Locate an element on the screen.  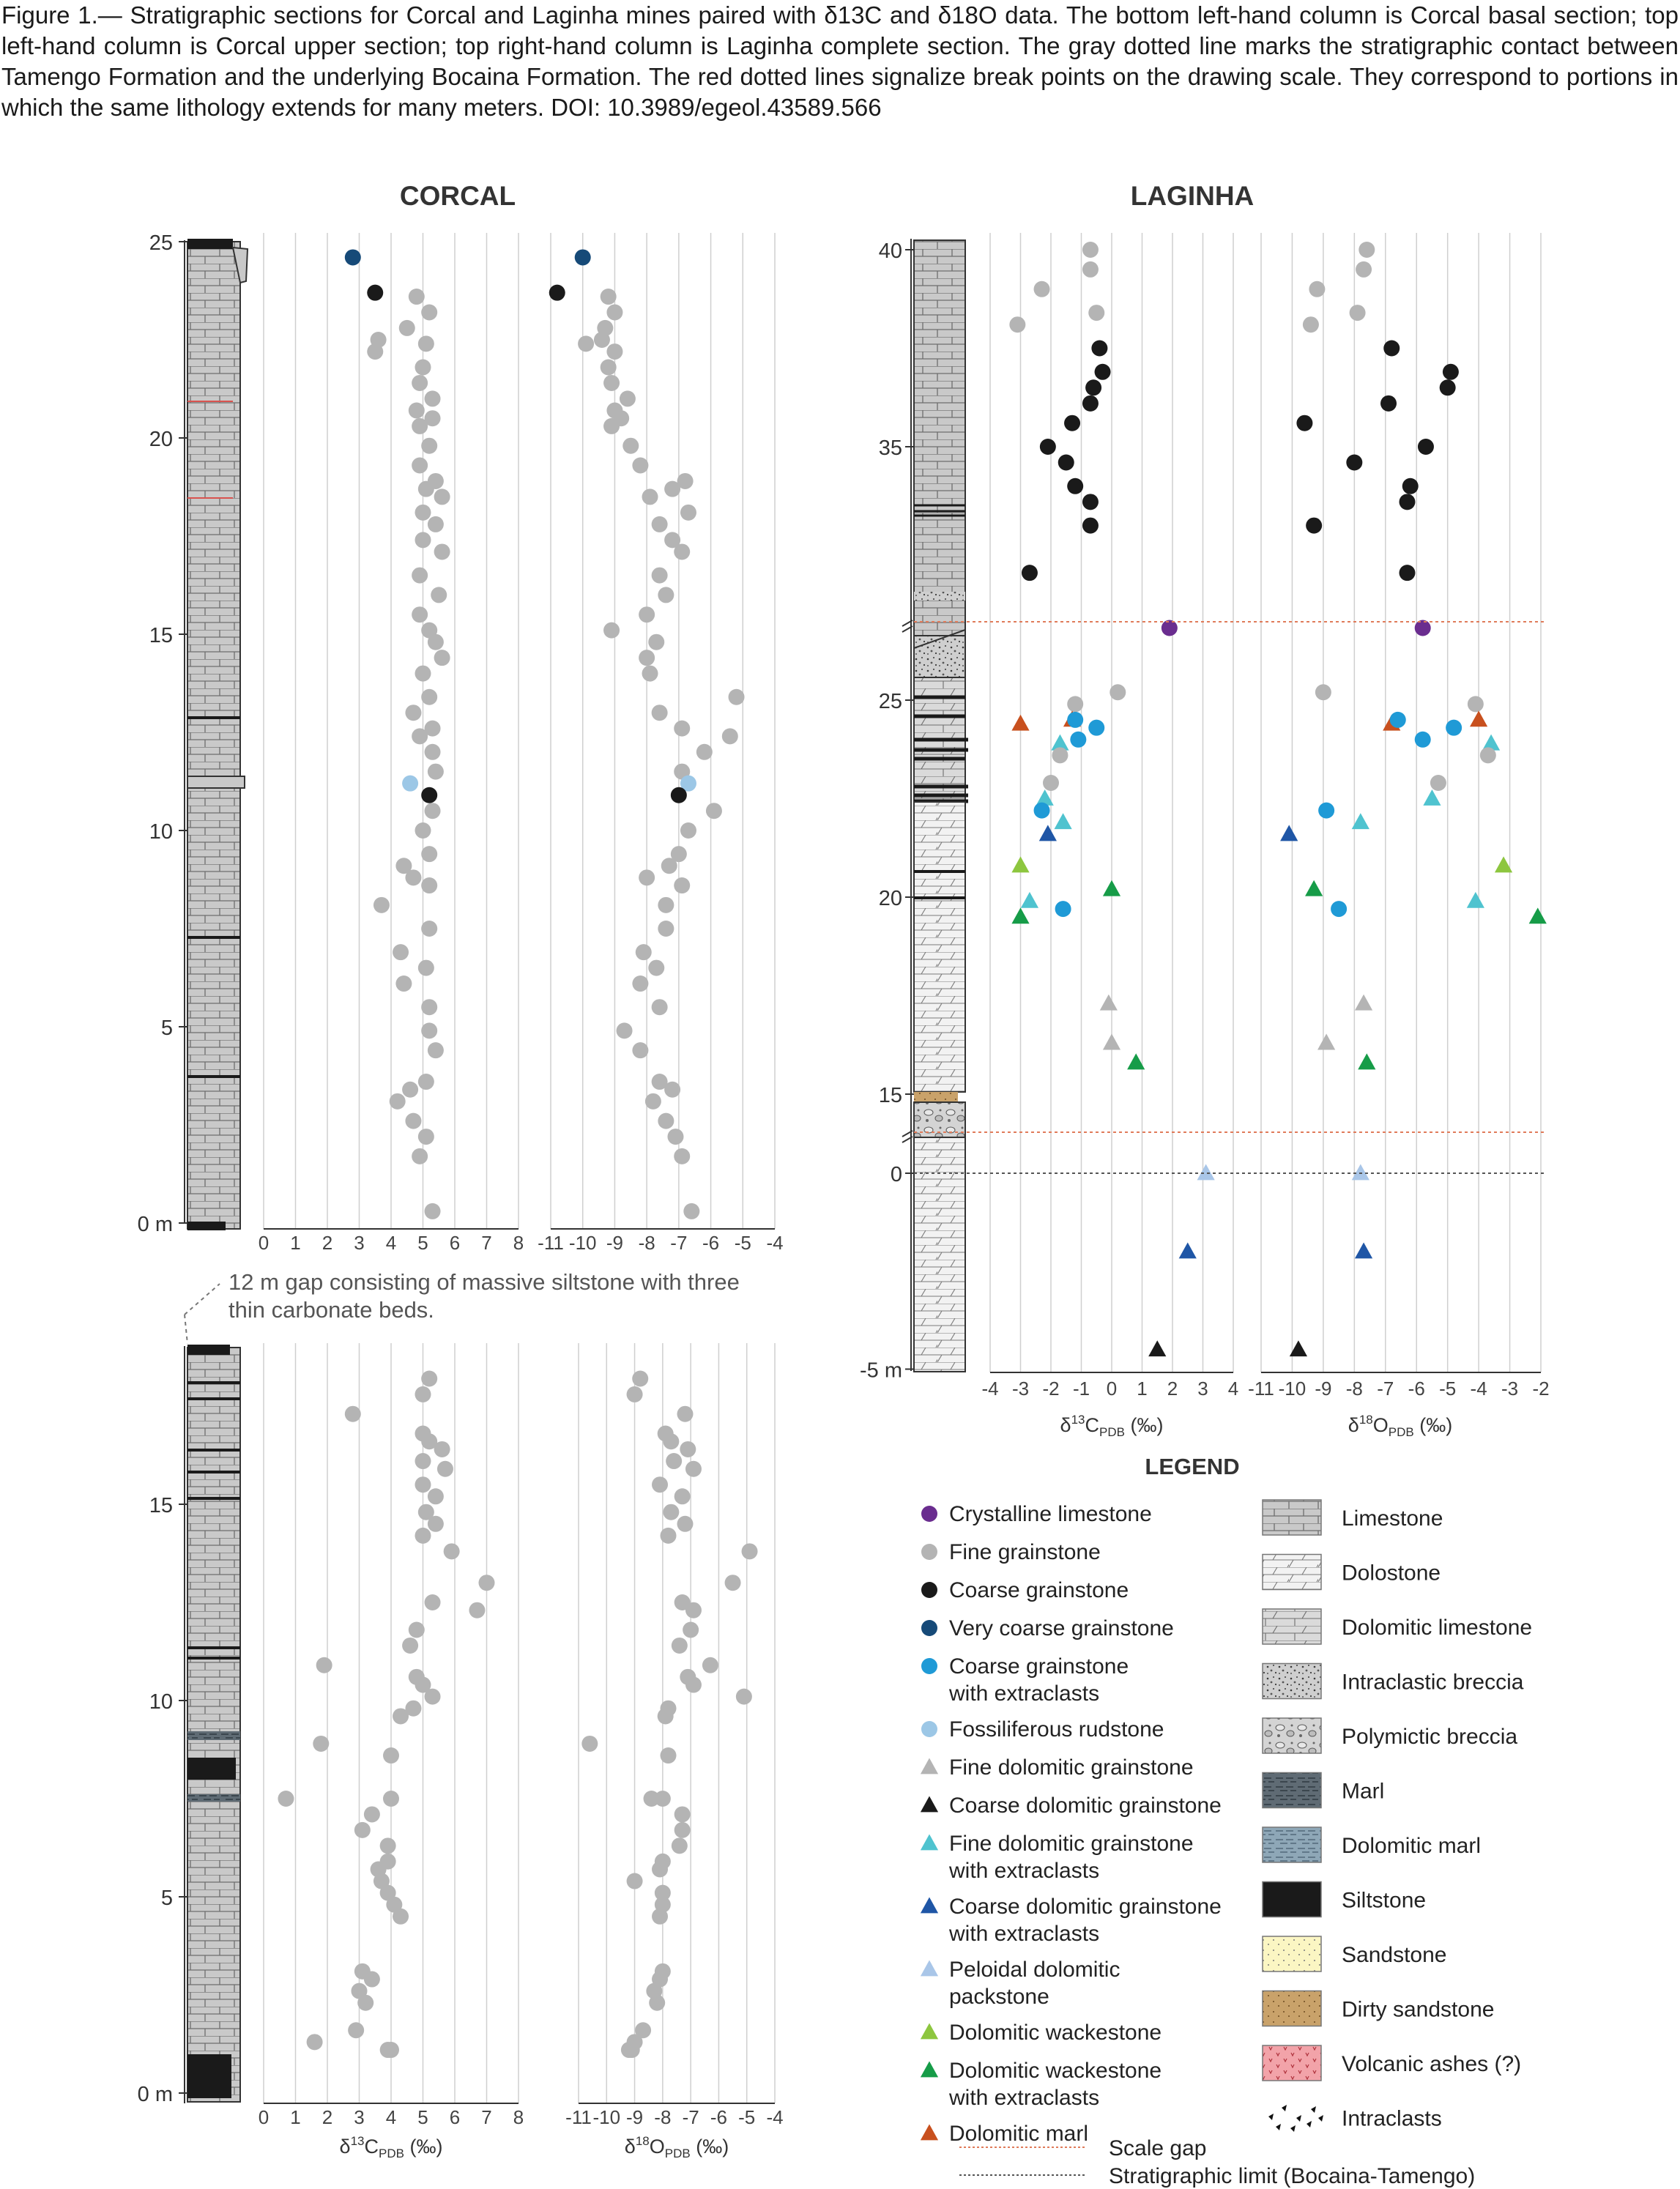
legend-swatch-marl is located at coordinates (1292, 1790).